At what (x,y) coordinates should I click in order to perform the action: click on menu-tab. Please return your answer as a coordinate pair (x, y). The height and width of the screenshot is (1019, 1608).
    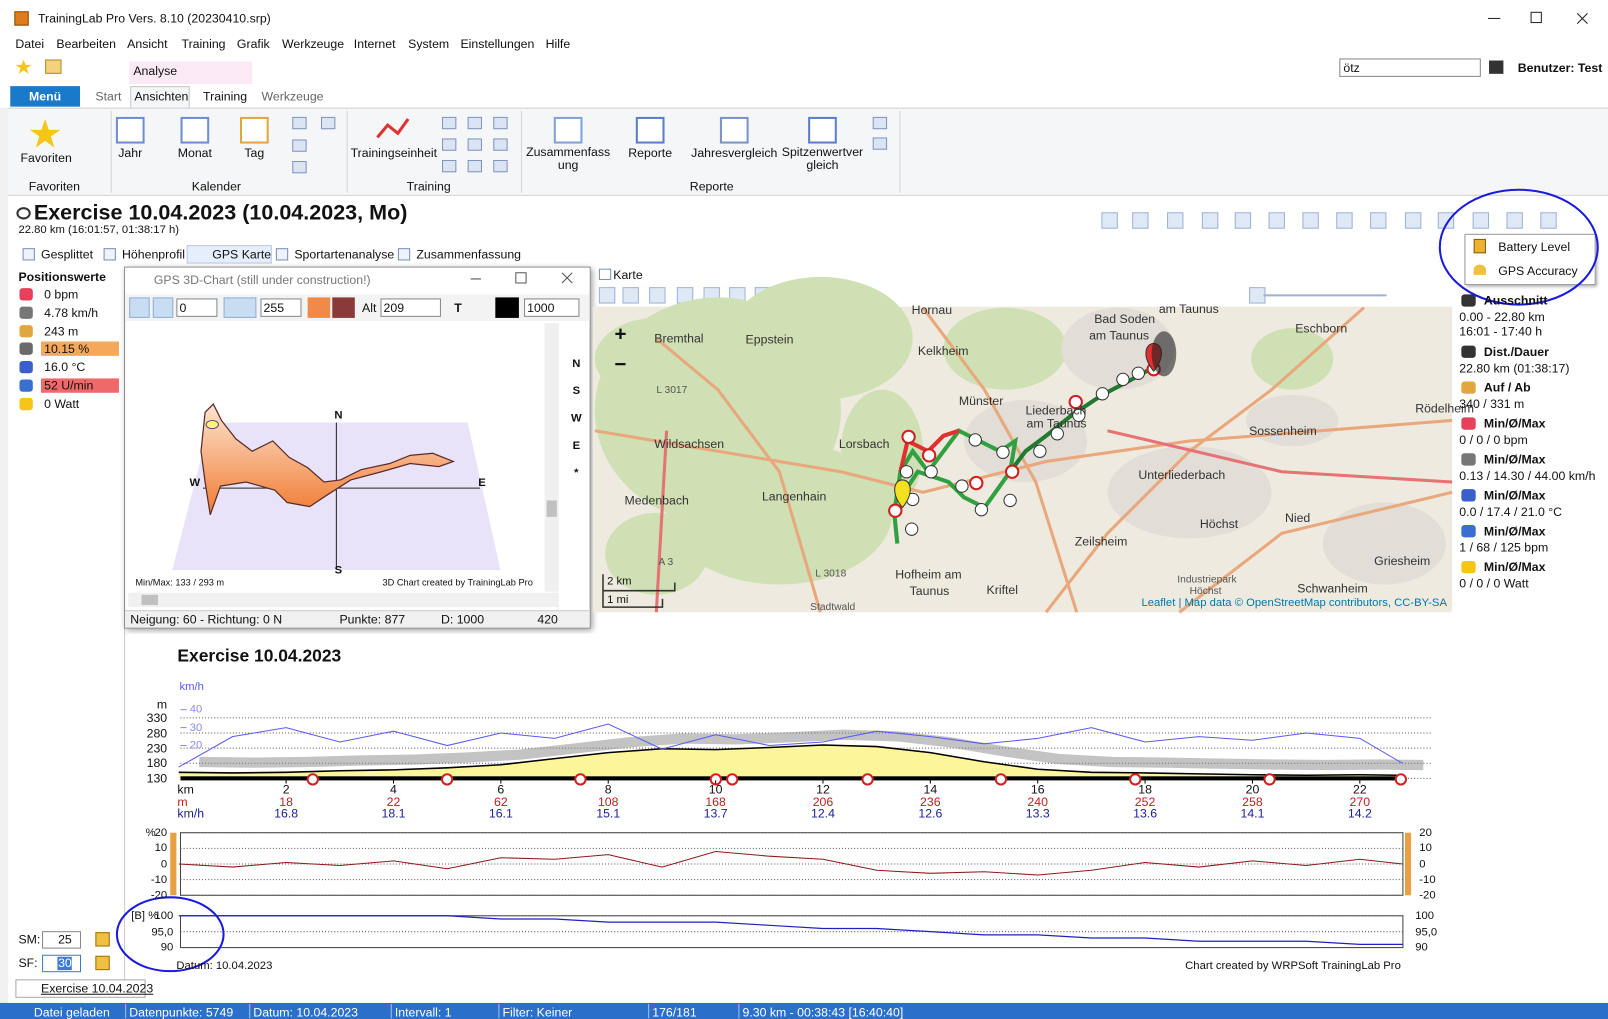
    Looking at the image, I should click on (45, 96).